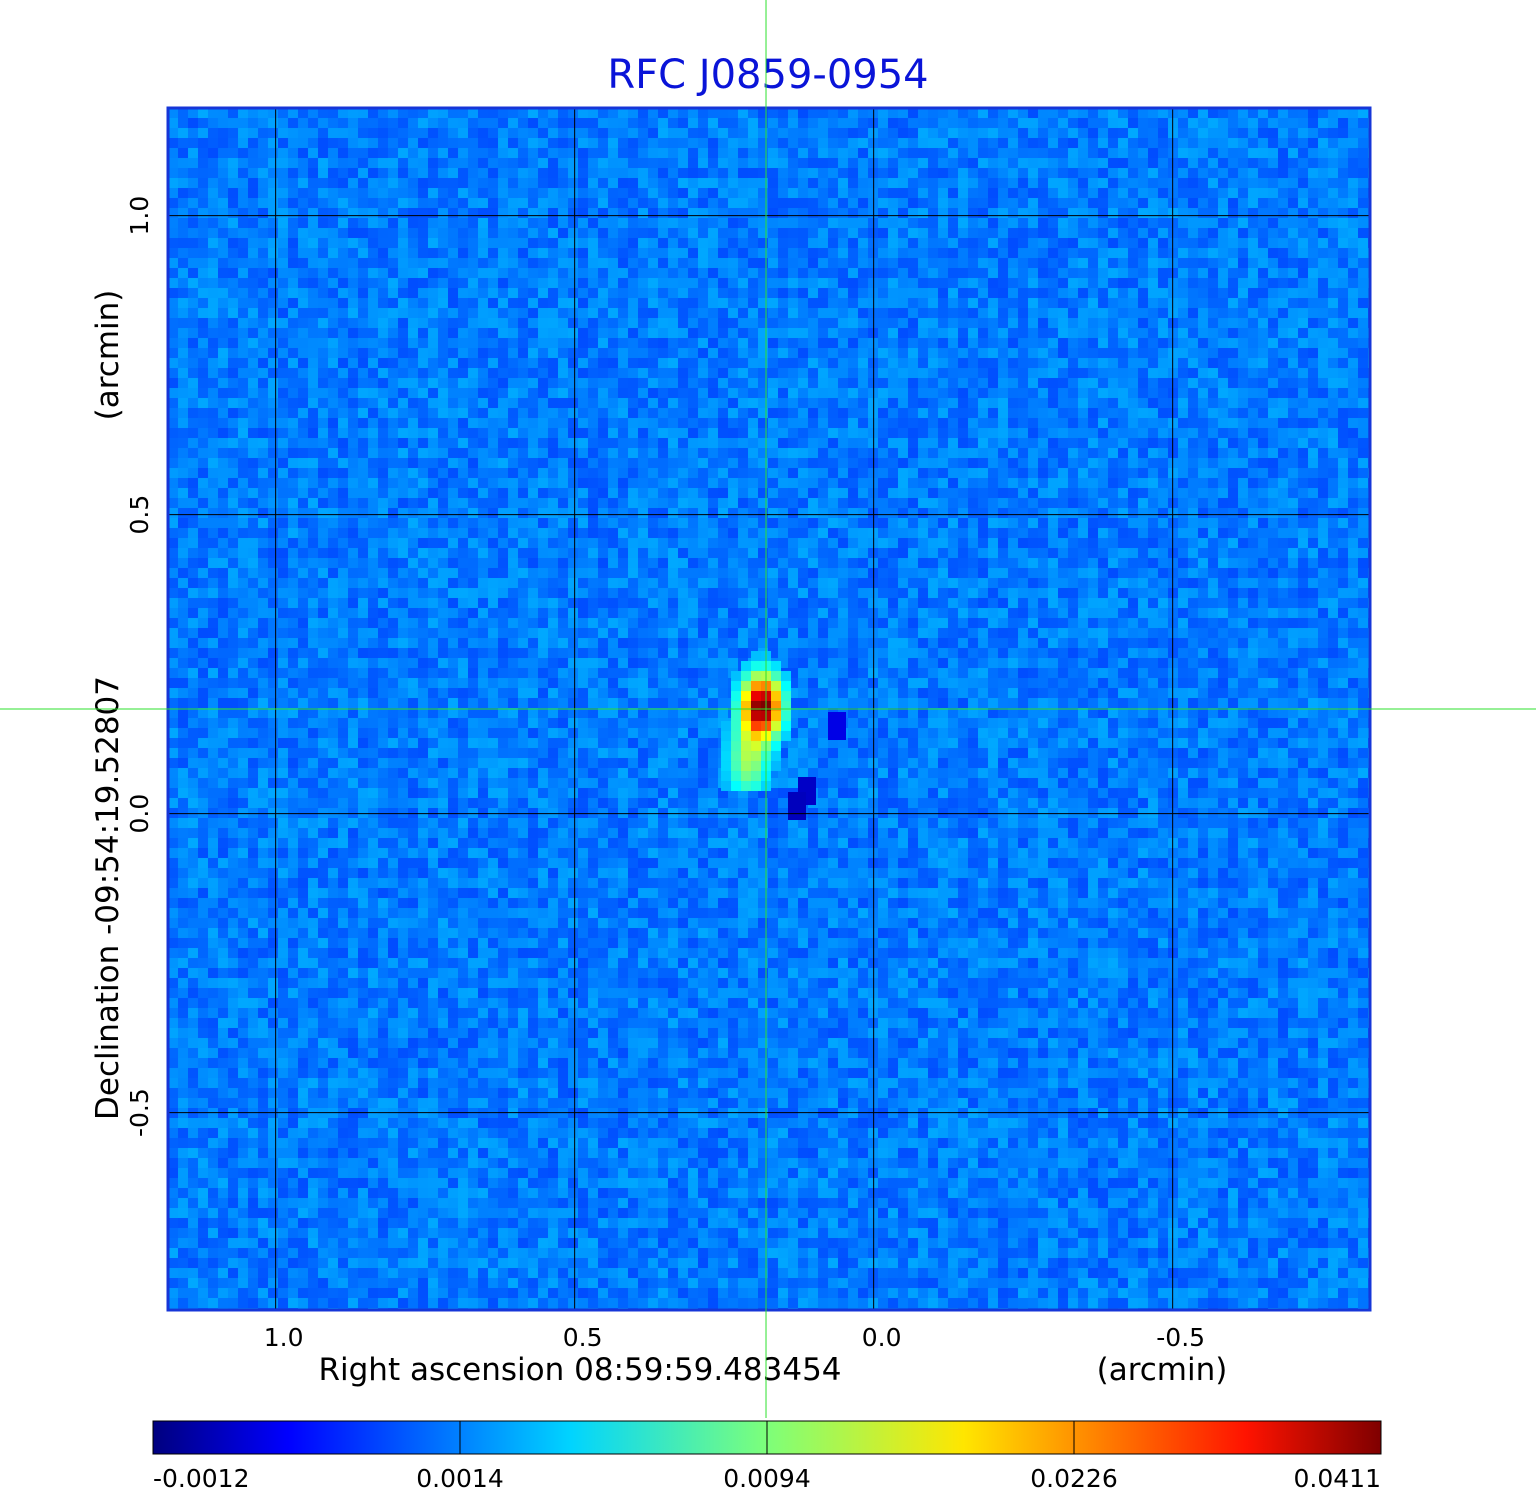 The height and width of the screenshot is (1511, 1536). What do you see at coordinates (1180, 1337) in the screenshot?
I see `x-tick-label: -0.5` at bounding box center [1180, 1337].